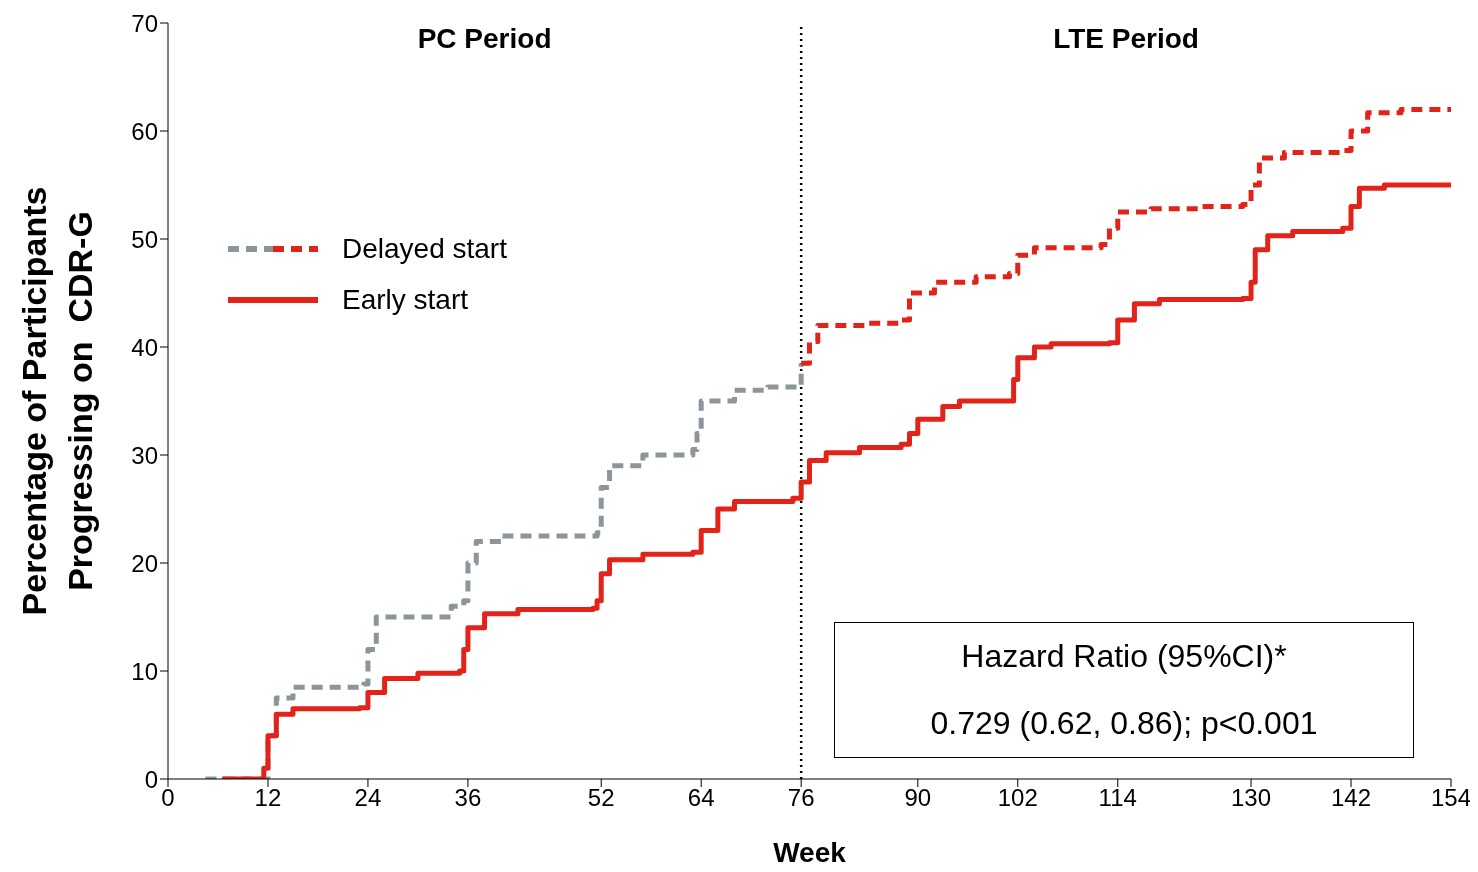 This screenshot has height=872, width=1478. What do you see at coordinates (1451, 798) in the screenshot?
I see `x-tick-label: 154` at bounding box center [1451, 798].